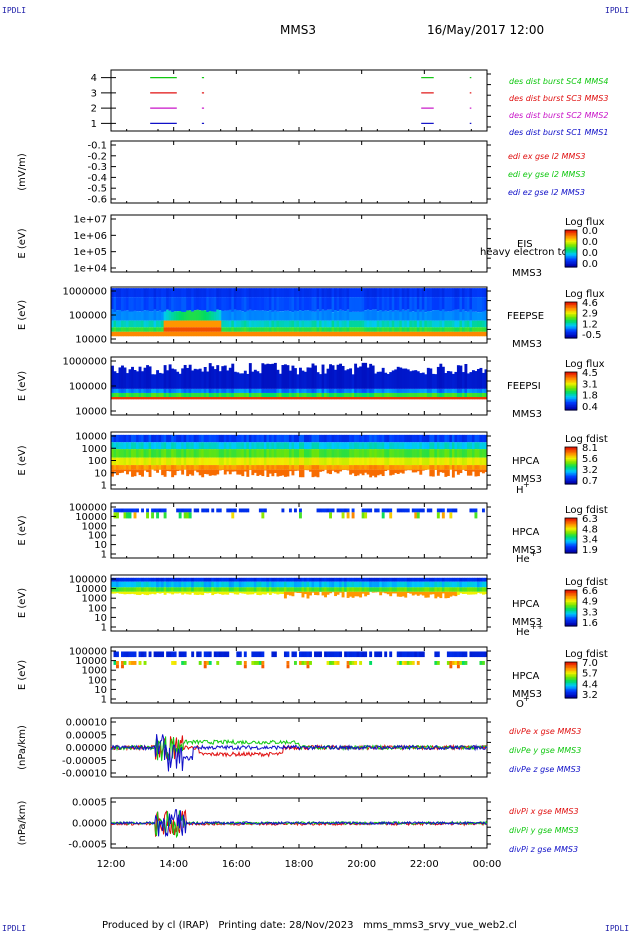 The height and width of the screenshot is (934, 630). I want to click on colorbar-frame, so click(571, 465).